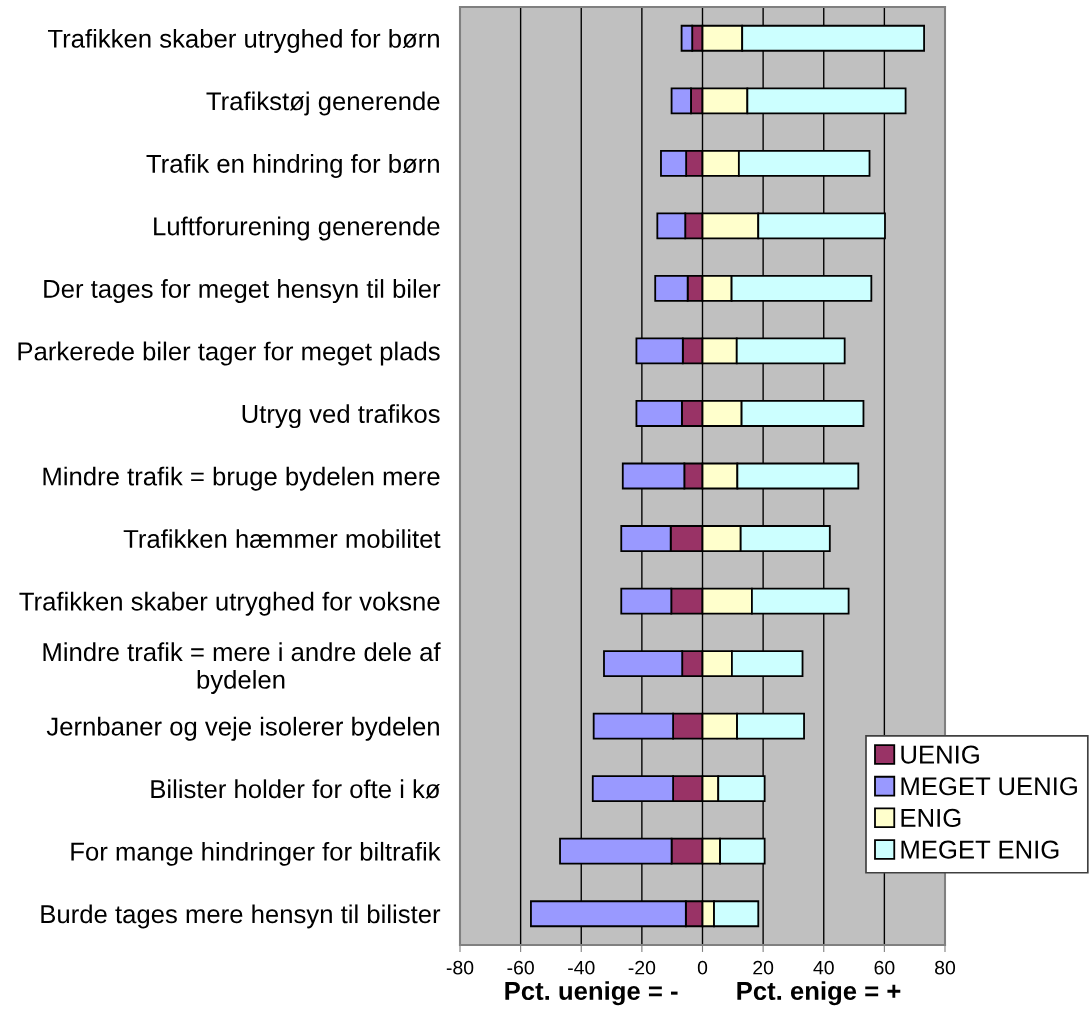  I want to click on x-tick-label: -80, so click(460, 967).